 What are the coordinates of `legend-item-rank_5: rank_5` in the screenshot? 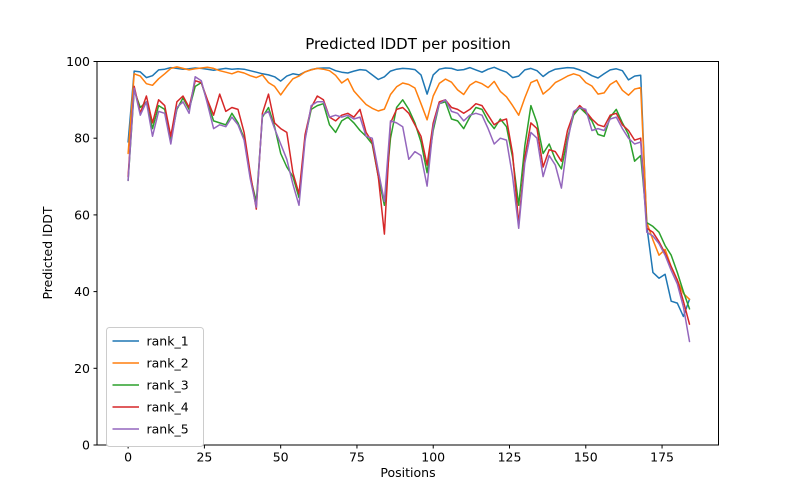 It's located at (150, 429).